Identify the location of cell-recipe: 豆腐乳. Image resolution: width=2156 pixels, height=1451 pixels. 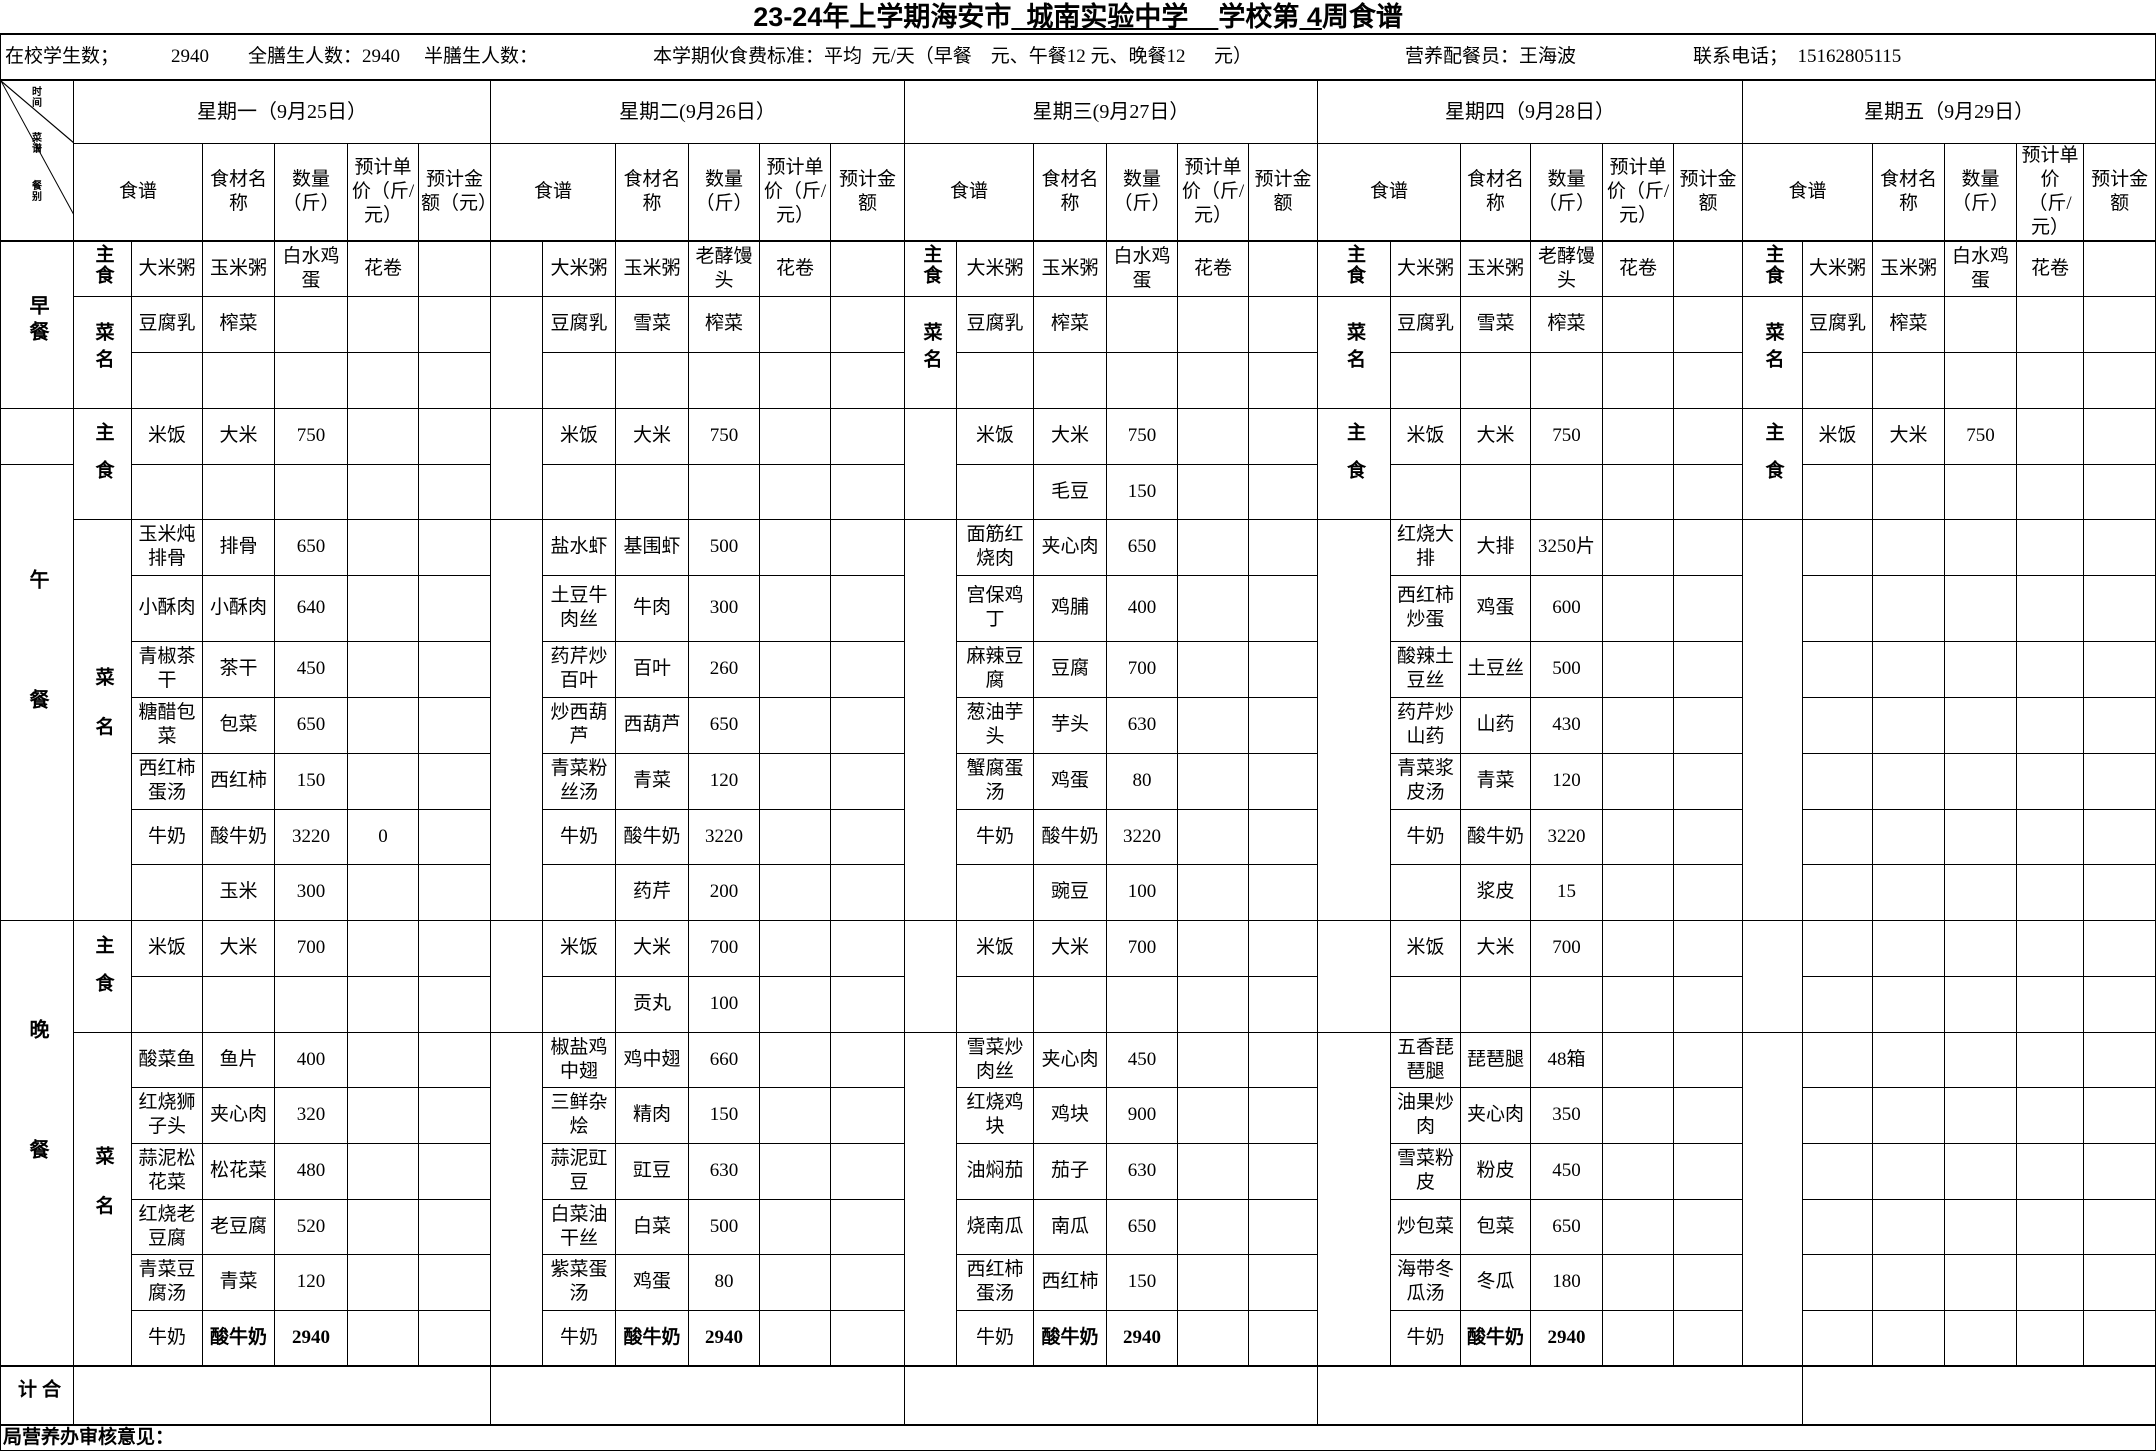
(1837, 324).